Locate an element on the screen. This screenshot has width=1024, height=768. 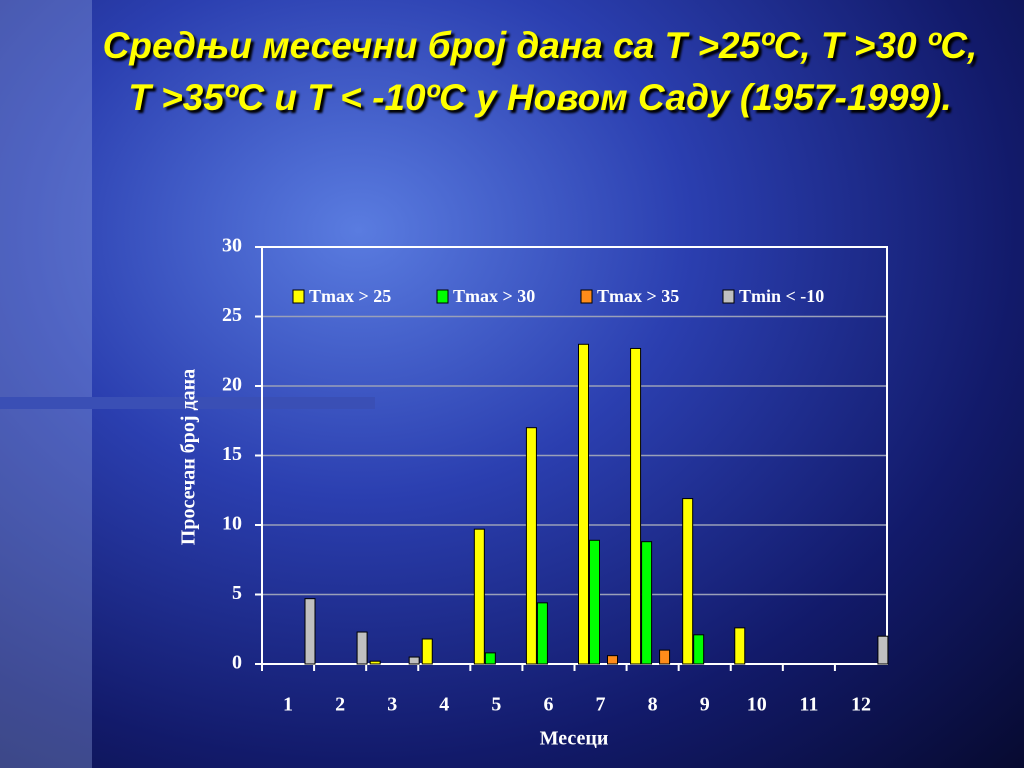
x-tick-label: 1 is located at coordinates (288, 705).